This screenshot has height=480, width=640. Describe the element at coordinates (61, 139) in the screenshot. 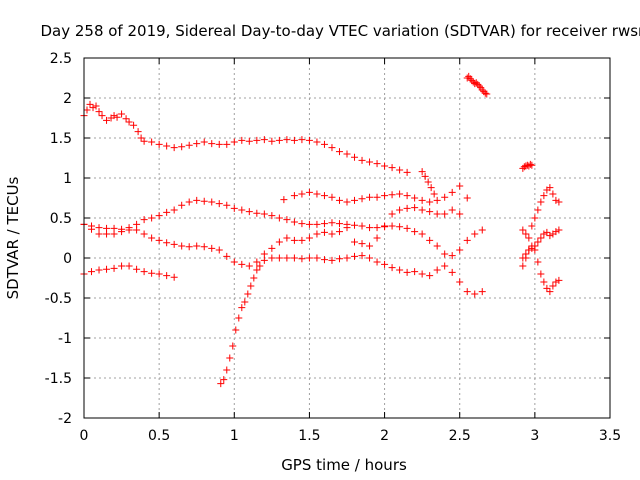

I see `y-tick-label: 1.5` at that location.